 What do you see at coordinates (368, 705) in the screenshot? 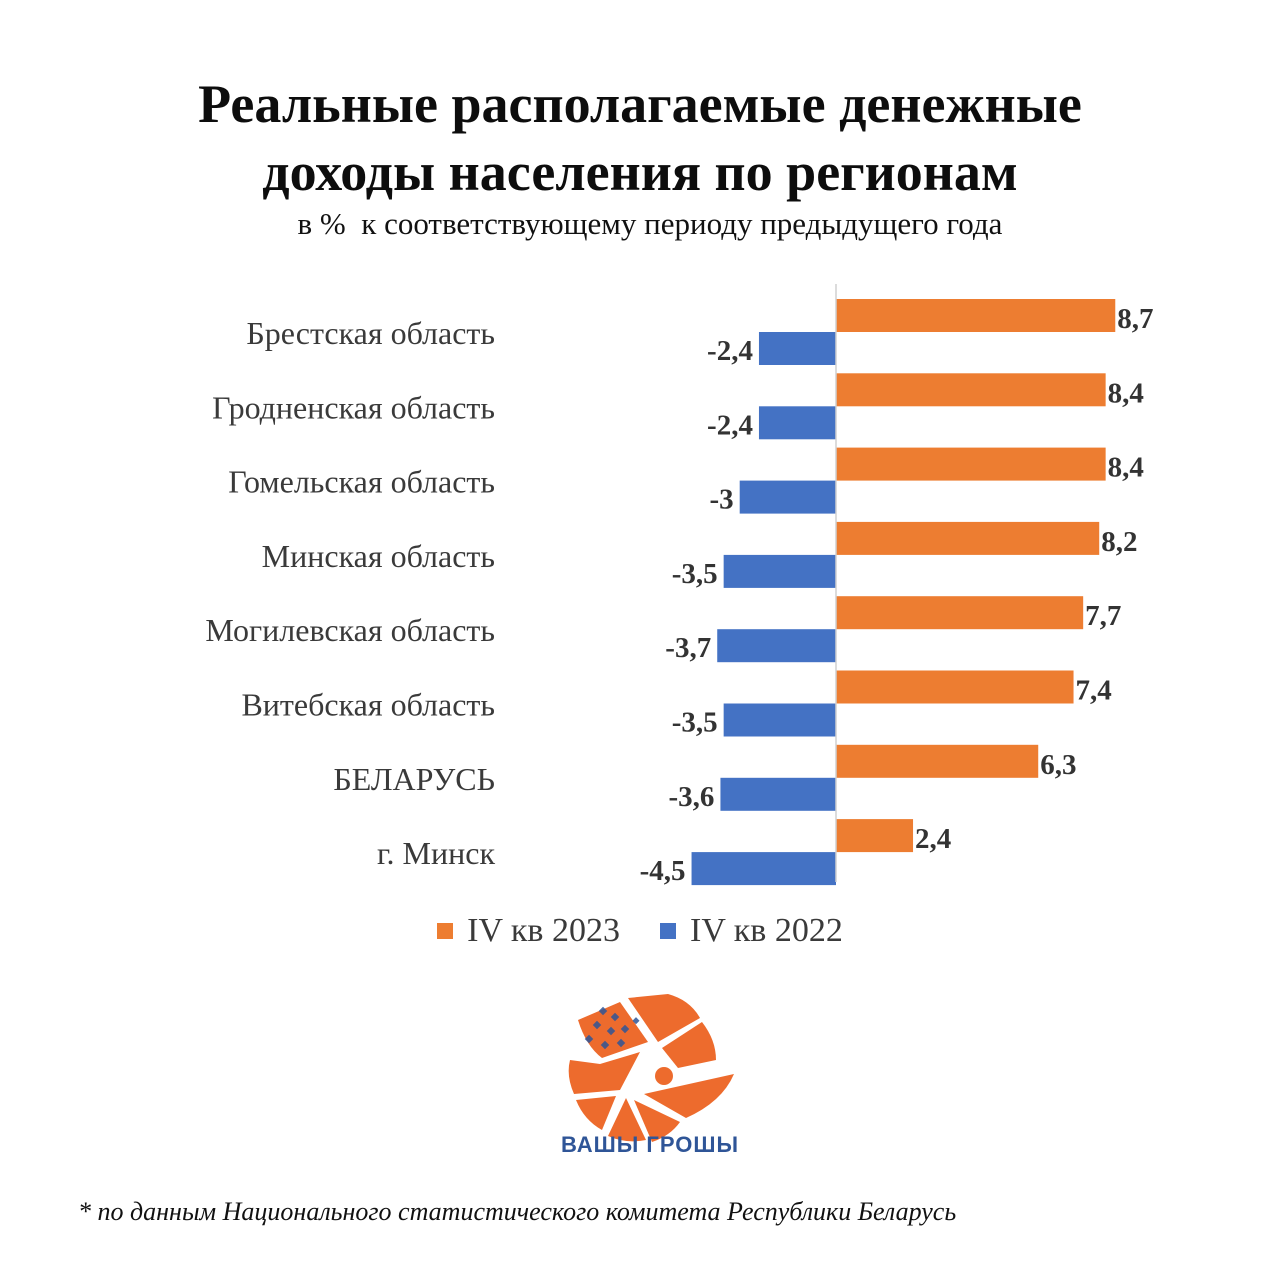
I see `category-label: Витебская область` at bounding box center [368, 705].